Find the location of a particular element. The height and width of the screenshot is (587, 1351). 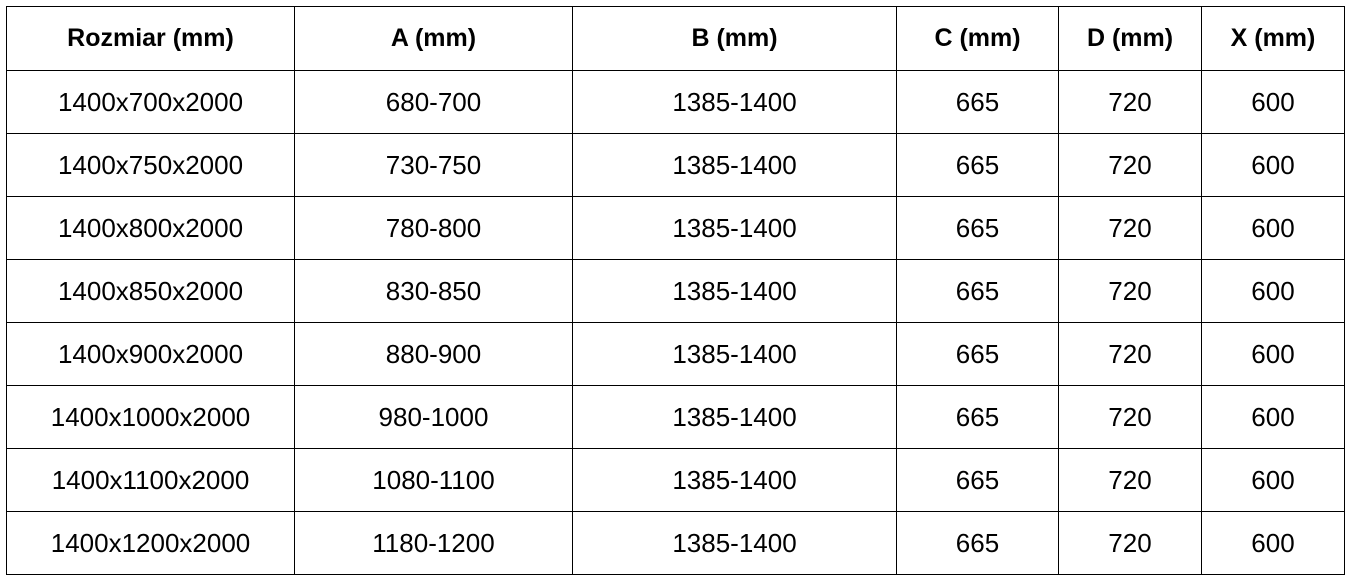

table-cell: 1400x1100x2000 is located at coordinates (150, 480).